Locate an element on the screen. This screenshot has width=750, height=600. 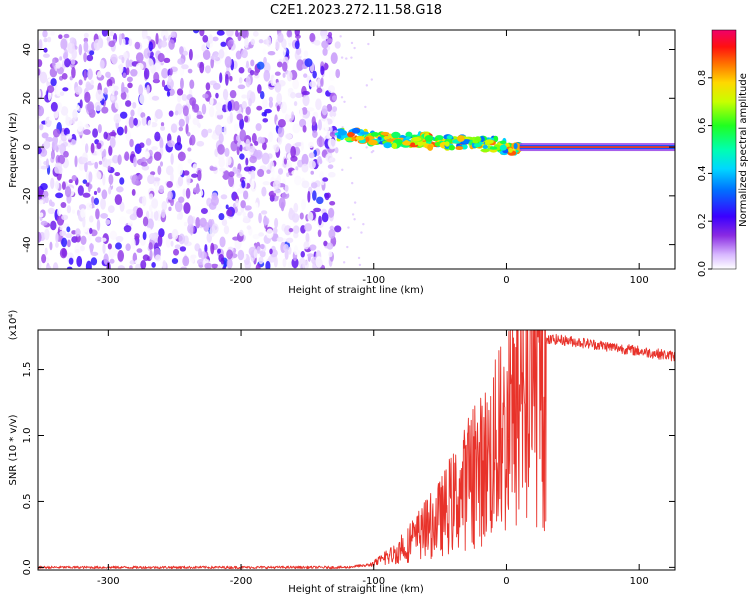
colorbar-tick-label: 0.8 is located at coordinates (702, 78).